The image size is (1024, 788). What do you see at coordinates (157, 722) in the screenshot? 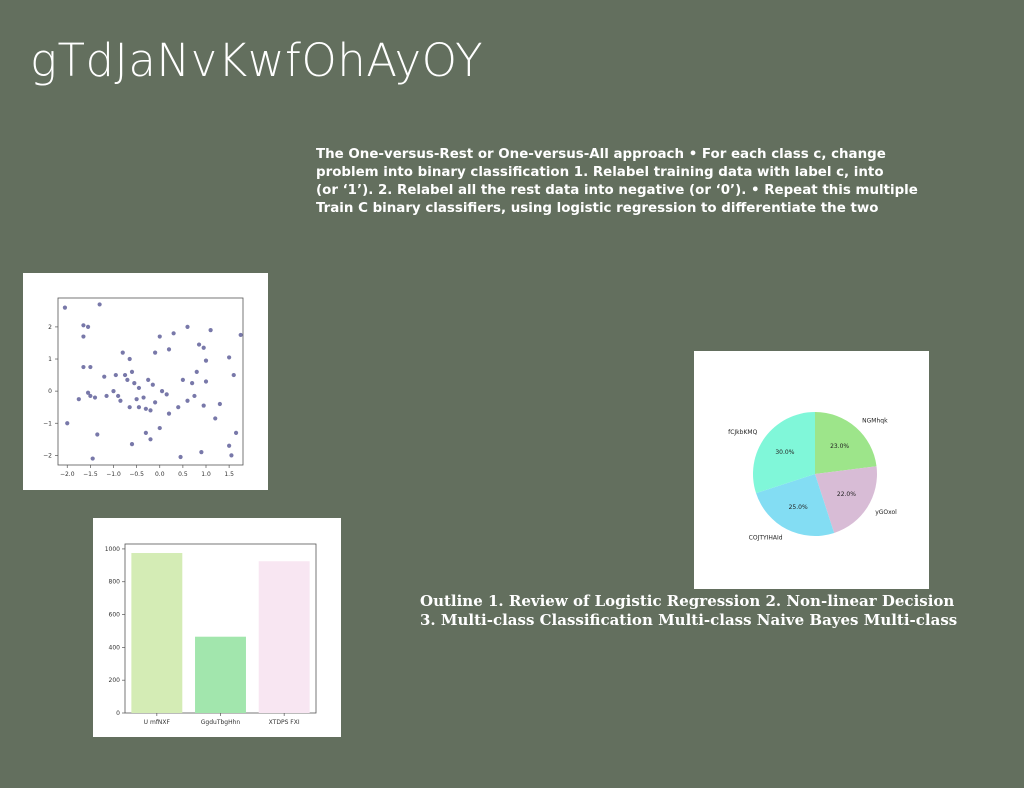
I see `x-tick-label: U mfNXF` at bounding box center [157, 722].